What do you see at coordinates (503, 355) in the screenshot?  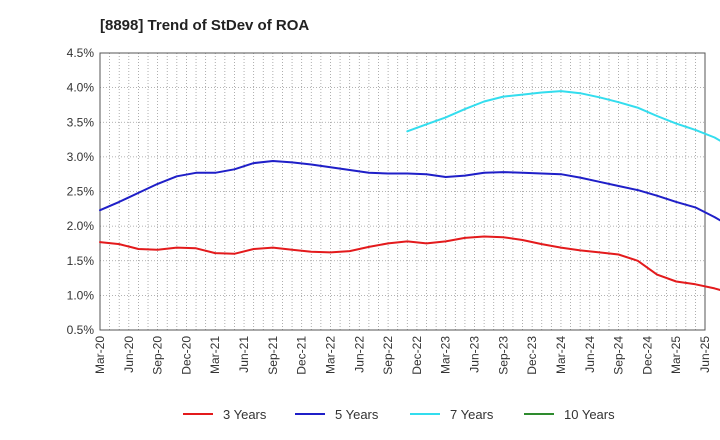 I see `x-tick-label: Sep-23` at bounding box center [503, 355].